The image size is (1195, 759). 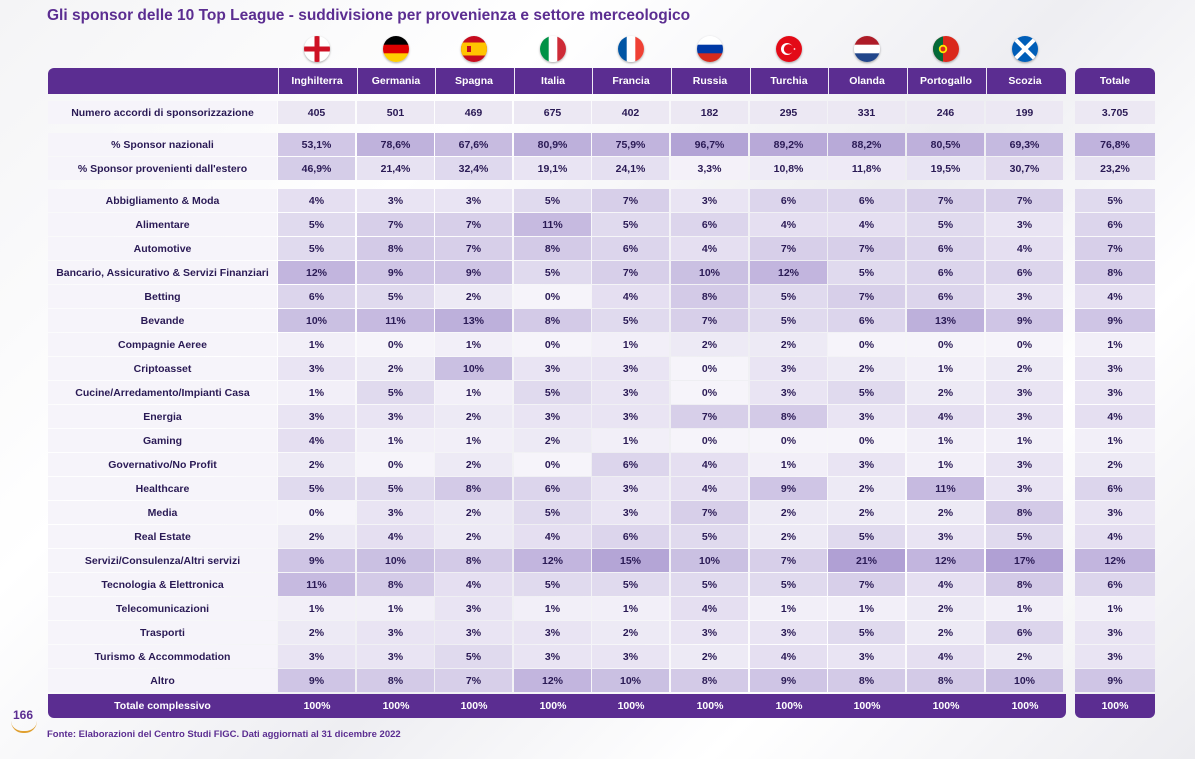 I want to click on column-header: Turchia, so click(x=789, y=81).